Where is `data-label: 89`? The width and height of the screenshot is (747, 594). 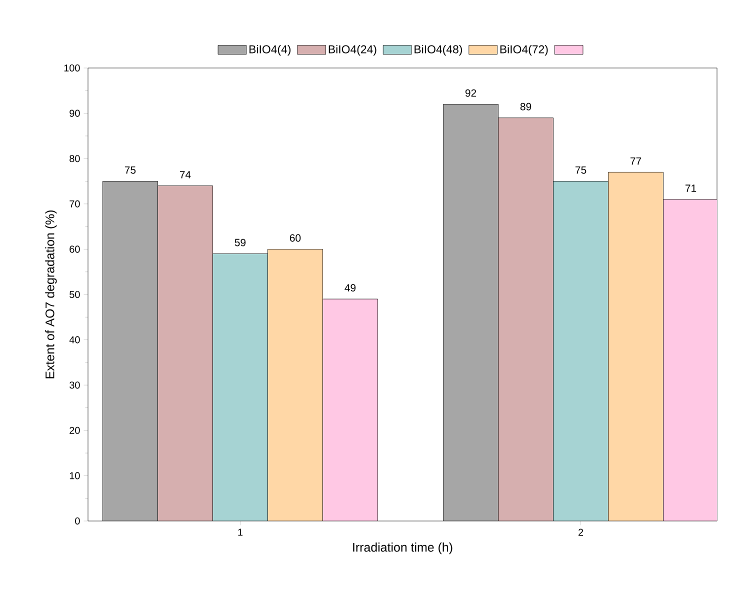
data-label: 89 is located at coordinates (526, 106).